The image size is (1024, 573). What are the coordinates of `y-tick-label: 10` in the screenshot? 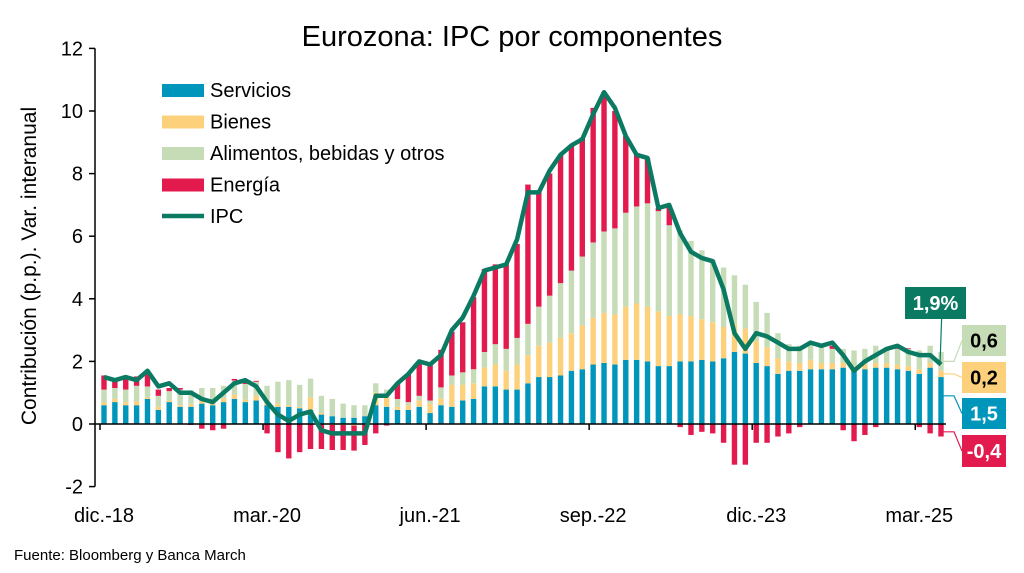 It's located at (72, 112).